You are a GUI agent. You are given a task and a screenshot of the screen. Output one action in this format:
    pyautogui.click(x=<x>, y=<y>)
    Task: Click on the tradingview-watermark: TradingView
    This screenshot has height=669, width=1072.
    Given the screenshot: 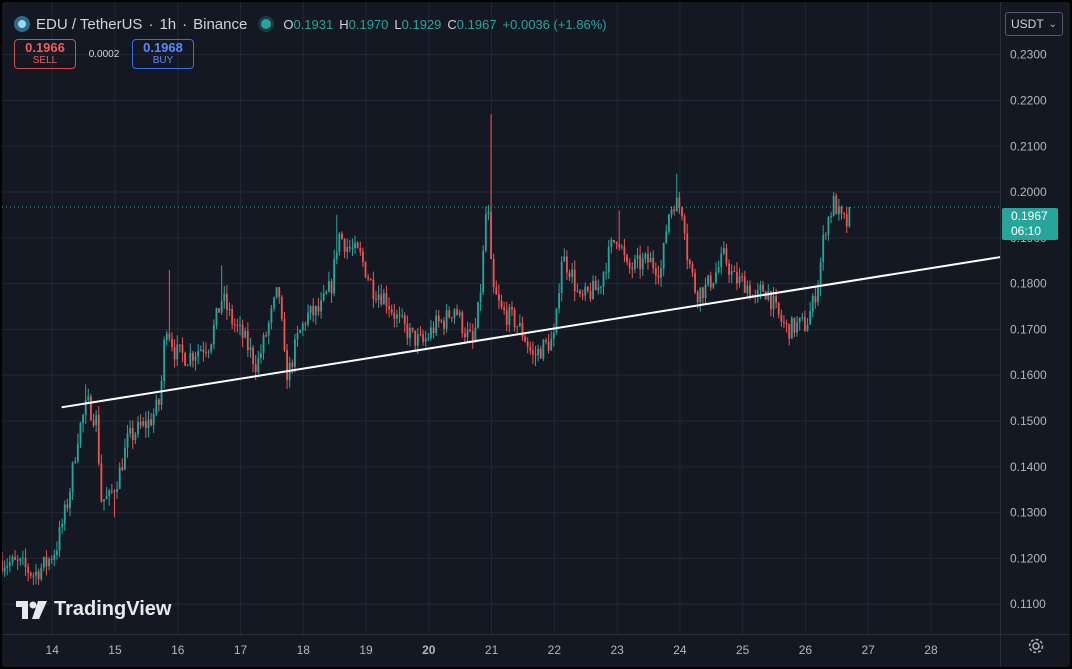 What is the action you would take?
    pyautogui.click(x=93, y=609)
    